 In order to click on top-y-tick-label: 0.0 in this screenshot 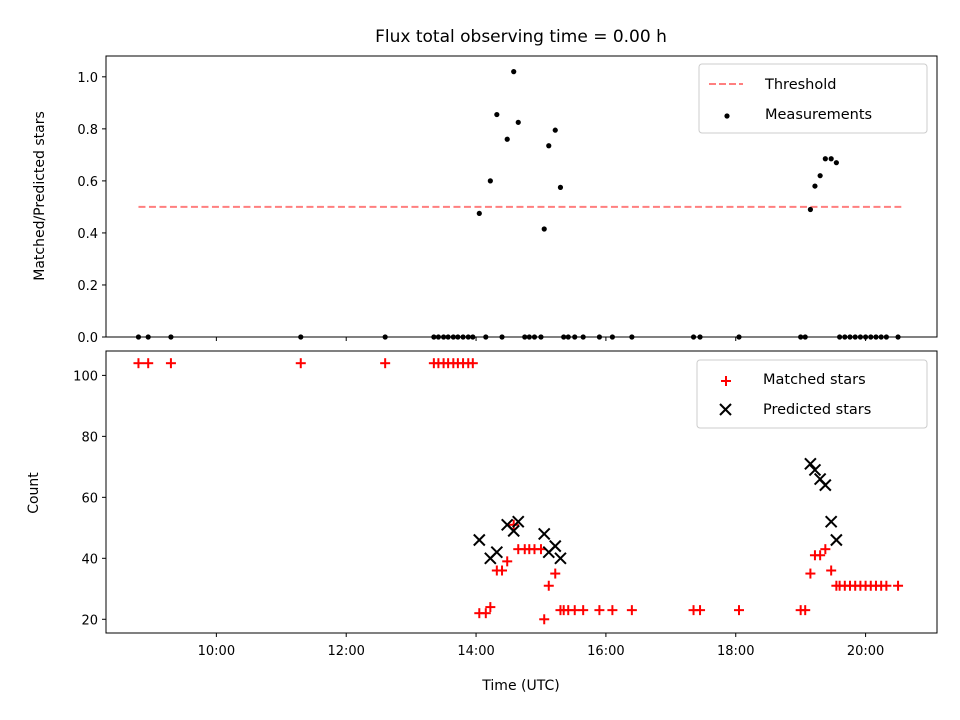, I will do `click(87, 338)`.